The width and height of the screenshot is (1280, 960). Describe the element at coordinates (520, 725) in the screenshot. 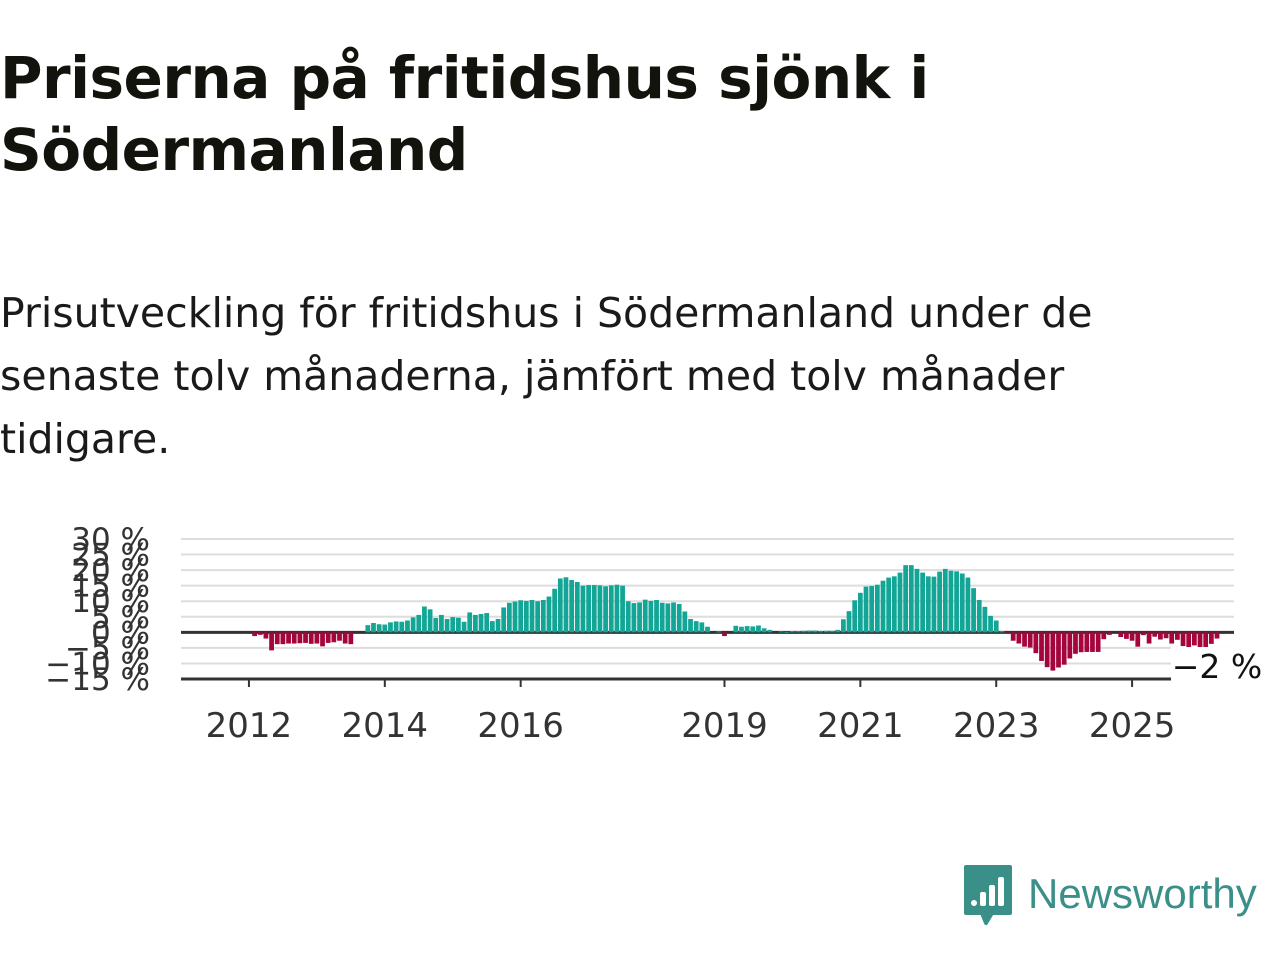

I see `x-tick-label: 2016` at that location.